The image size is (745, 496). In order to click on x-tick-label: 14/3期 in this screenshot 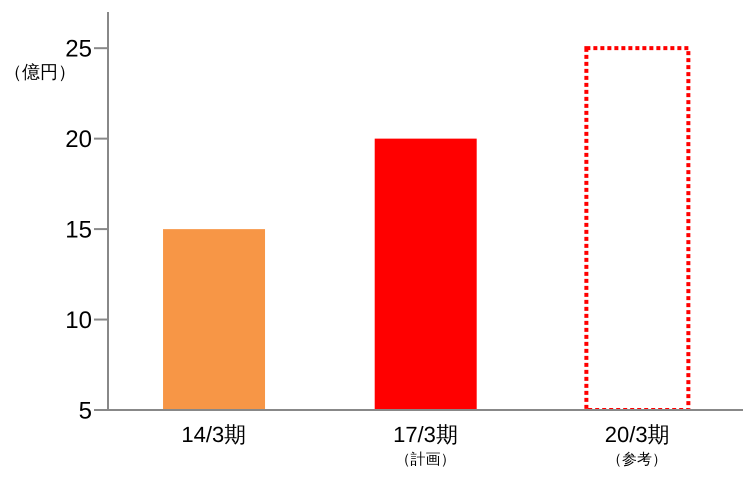, I will do `click(213, 434)`.